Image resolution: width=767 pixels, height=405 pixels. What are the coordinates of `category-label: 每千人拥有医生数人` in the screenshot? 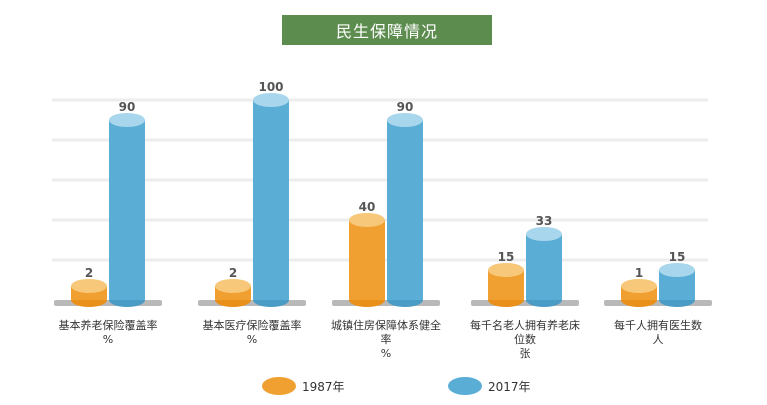 It's located at (658, 333).